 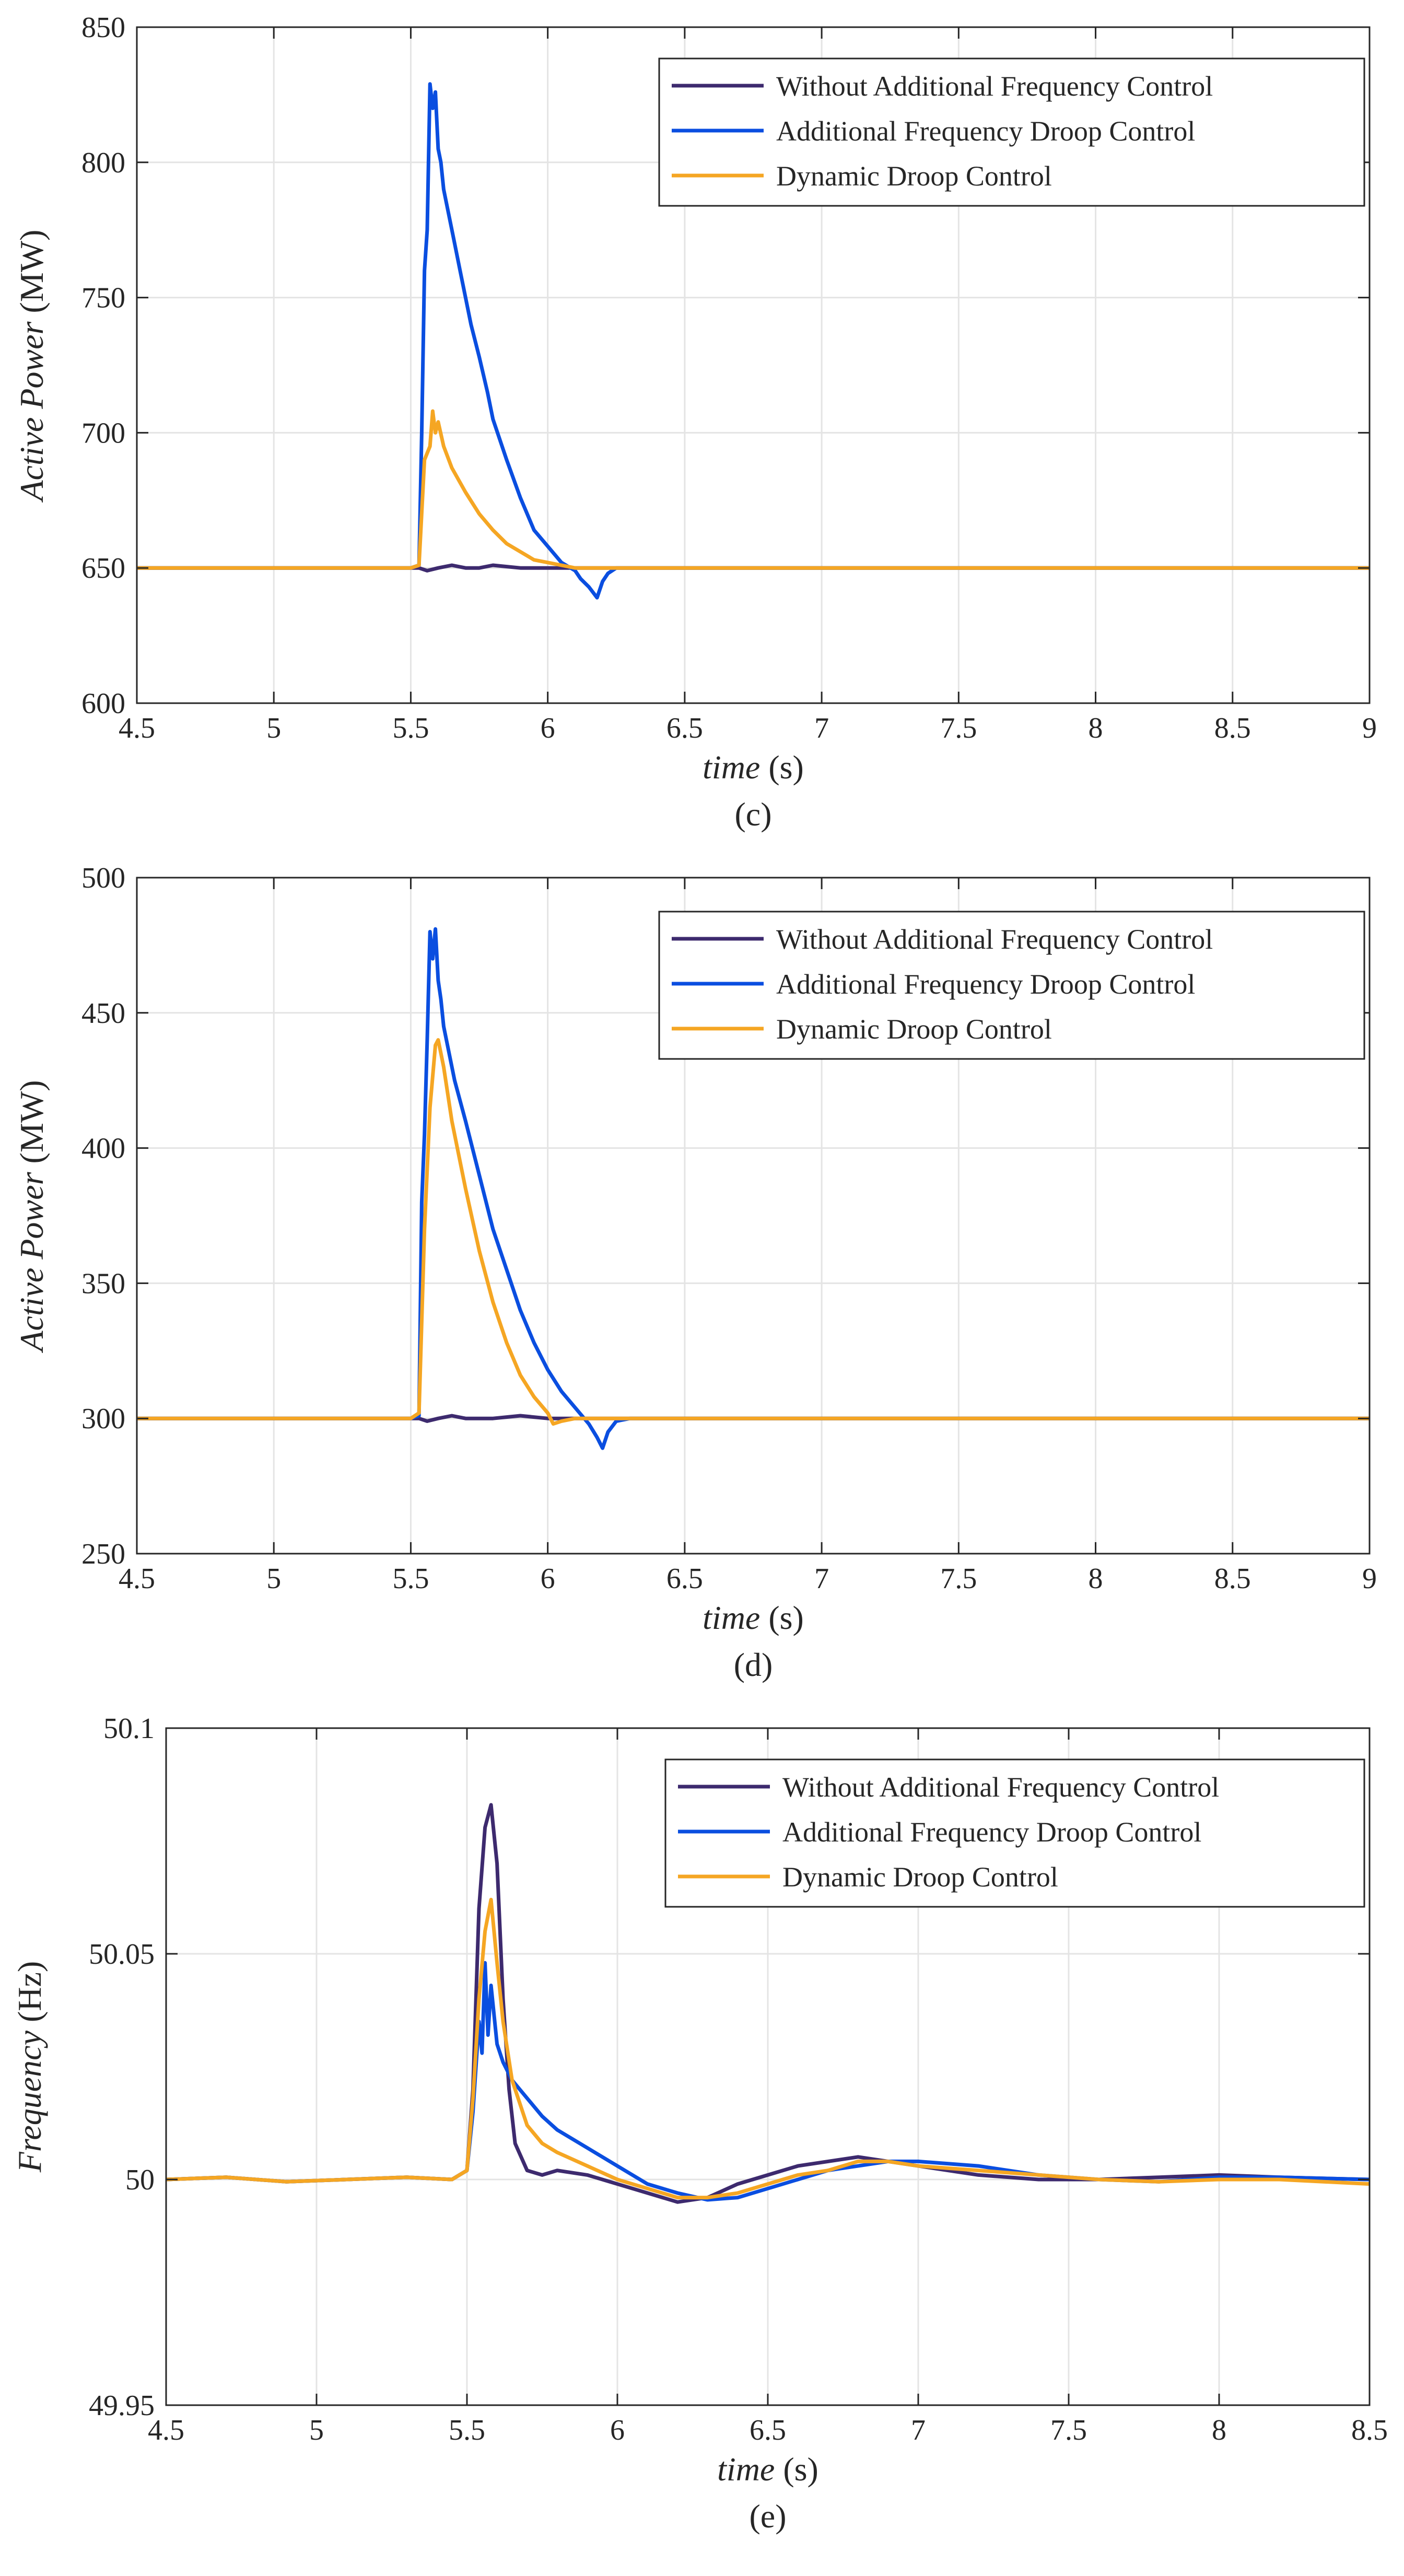 I want to click on y-tick-label: 350, so click(x=103, y=1283).